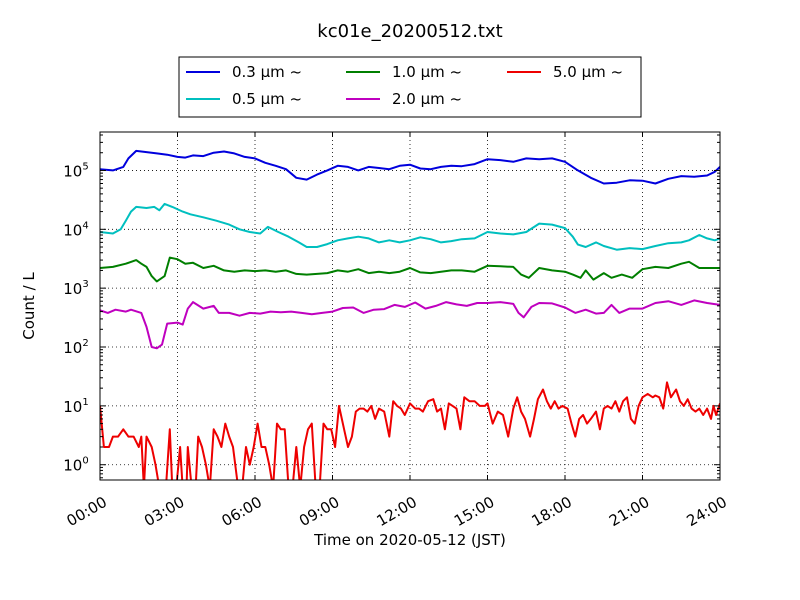 This screenshot has height=600, width=800. What do you see at coordinates (588, 72) in the screenshot?
I see `legend-label: 5.0 μm ~` at bounding box center [588, 72].